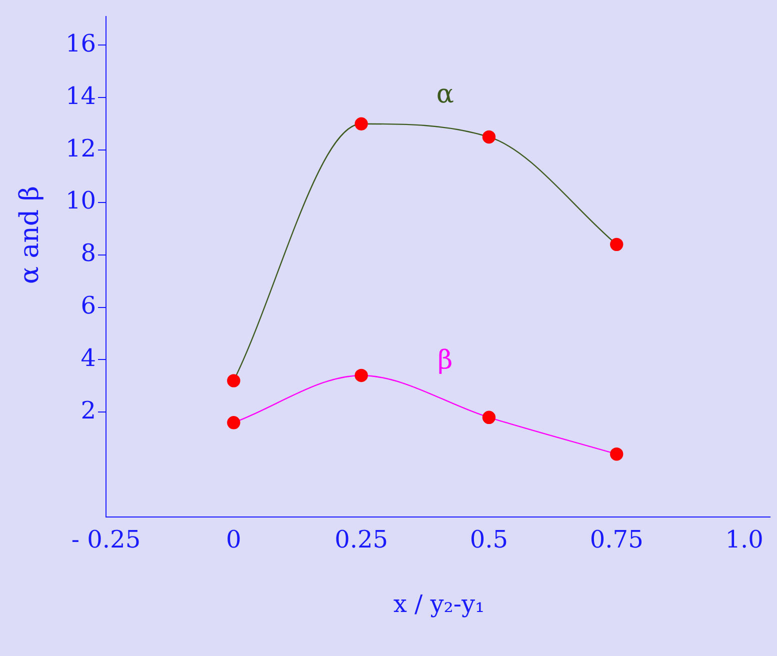 The height and width of the screenshot is (656, 777). I want to click on x-axis-title: x / y₂-y₁, so click(439, 604).